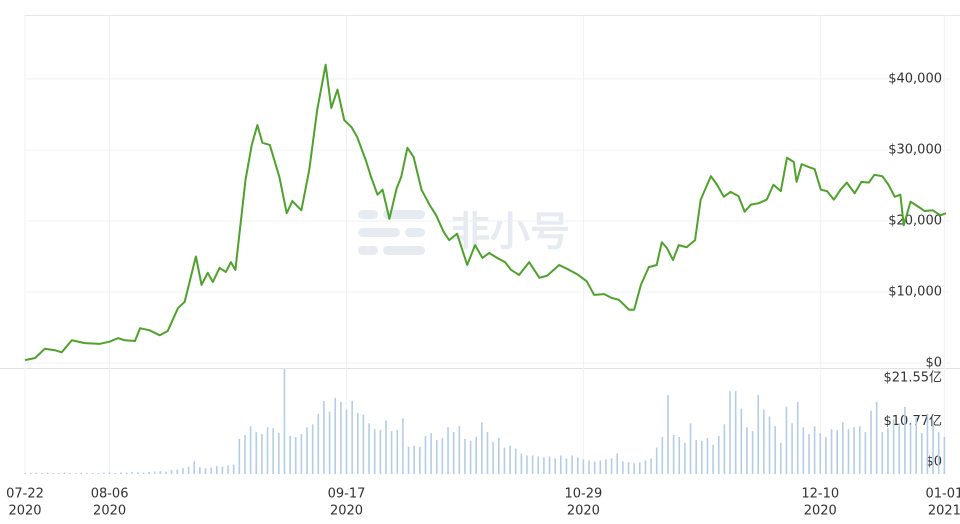 The height and width of the screenshot is (524, 960). I want to click on y-tick-label: $40,000, so click(915, 78).